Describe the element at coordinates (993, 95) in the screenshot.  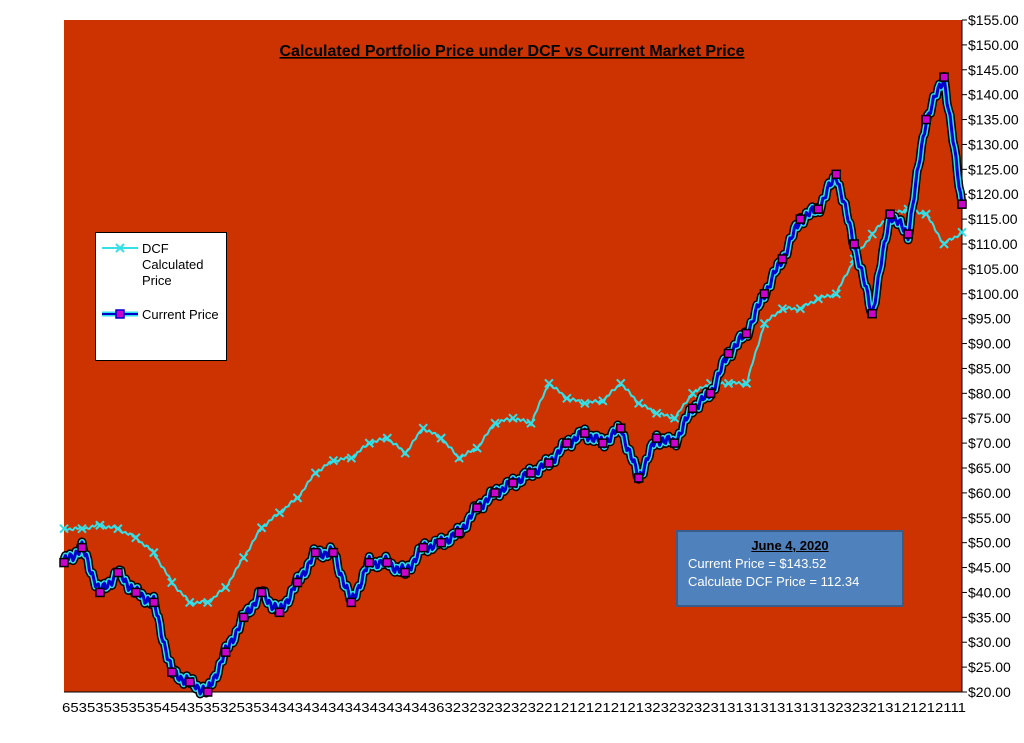
I see `y-tick-label: $140.00` at that location.